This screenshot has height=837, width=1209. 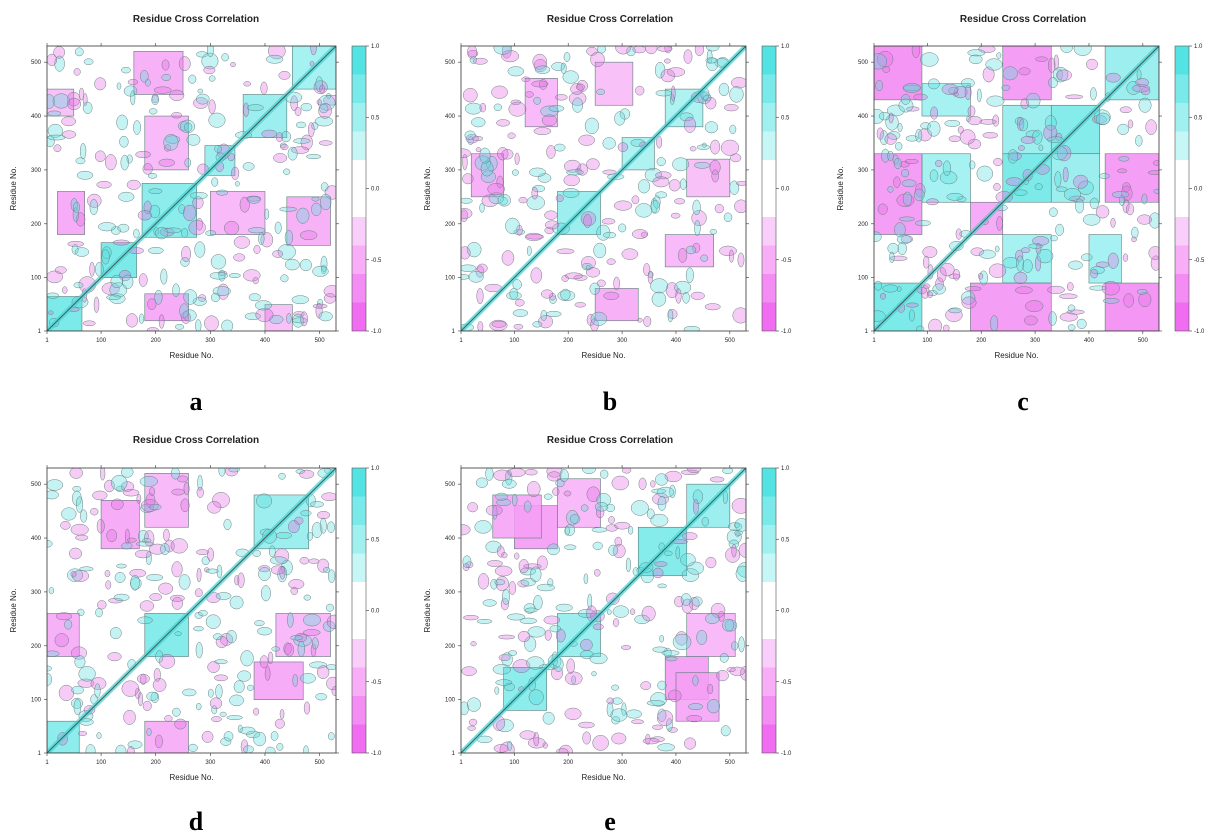 What do you see at coordinates (196, 821) in the screenshot?
I see `panel-label: d` at bounding box center [196, 821].